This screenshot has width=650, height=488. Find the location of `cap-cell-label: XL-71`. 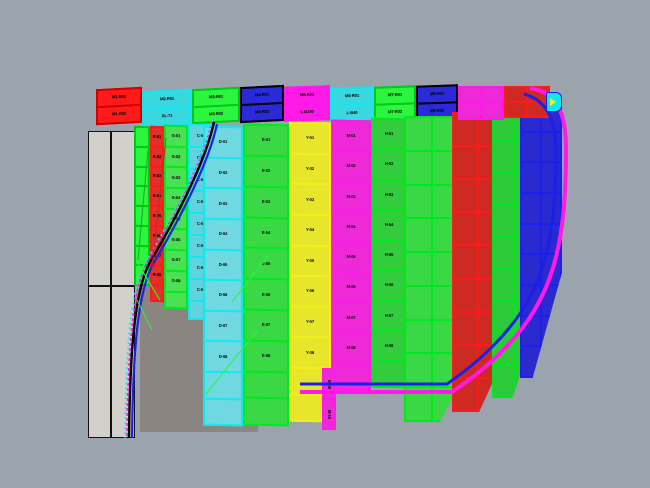

cap-cell-label: XL-71 is located at coordinates (167, 116).